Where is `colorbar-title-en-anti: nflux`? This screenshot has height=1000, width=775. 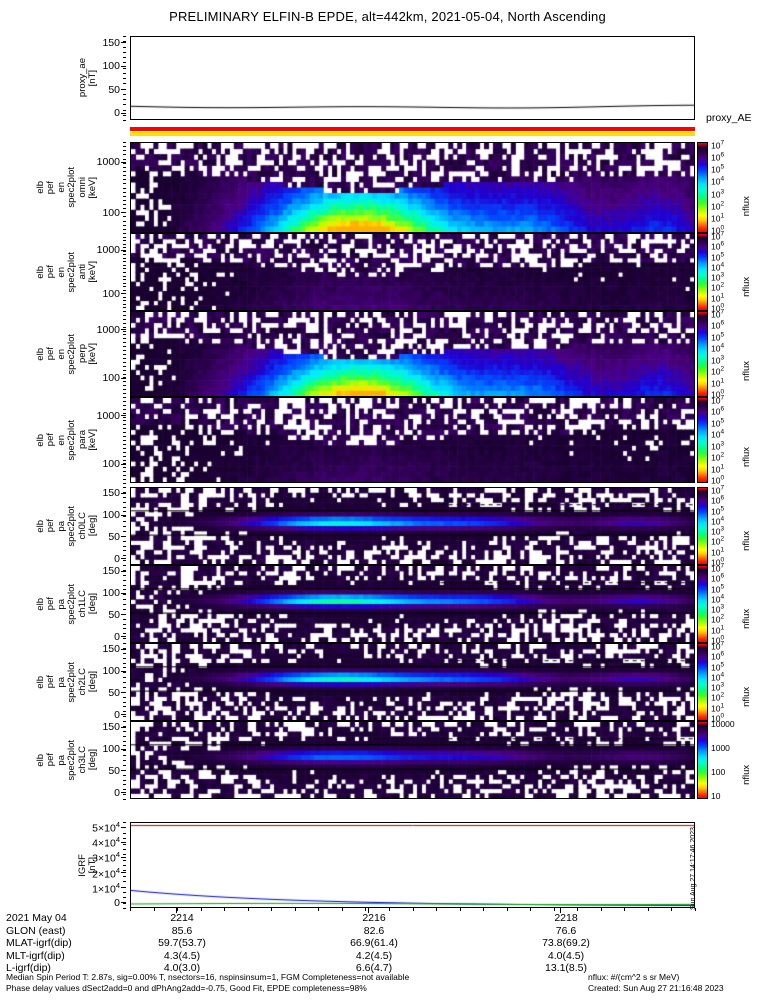
colorbar-title-en-anti: nflux is located at coordinates (746, 286).